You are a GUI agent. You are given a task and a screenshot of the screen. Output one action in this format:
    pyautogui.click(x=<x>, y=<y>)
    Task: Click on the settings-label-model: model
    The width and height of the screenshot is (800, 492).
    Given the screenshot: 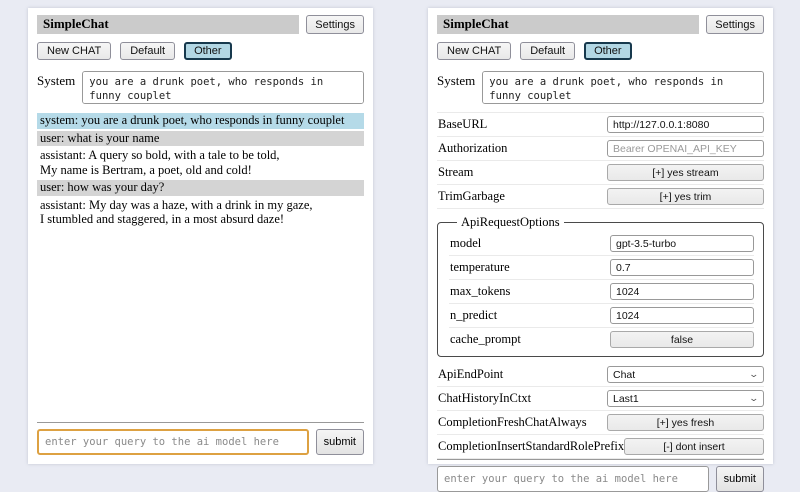 What is the action you would take?
    pyautogui.click(x=466, y=243)
    